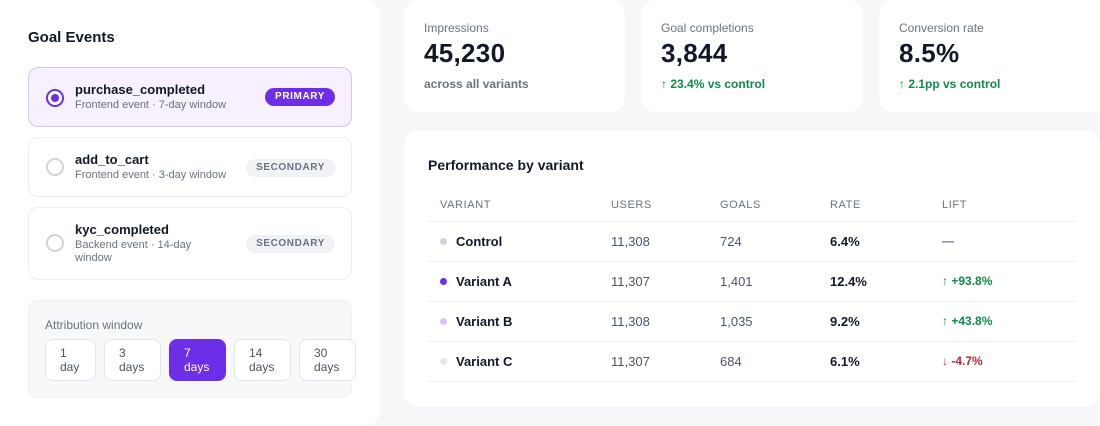 This screenshot has height=426, width=1100. What do you see at coordinates (484, 361) in the screenshot?
I see `variant-name: Variant C` at bounding box center [484, 361].